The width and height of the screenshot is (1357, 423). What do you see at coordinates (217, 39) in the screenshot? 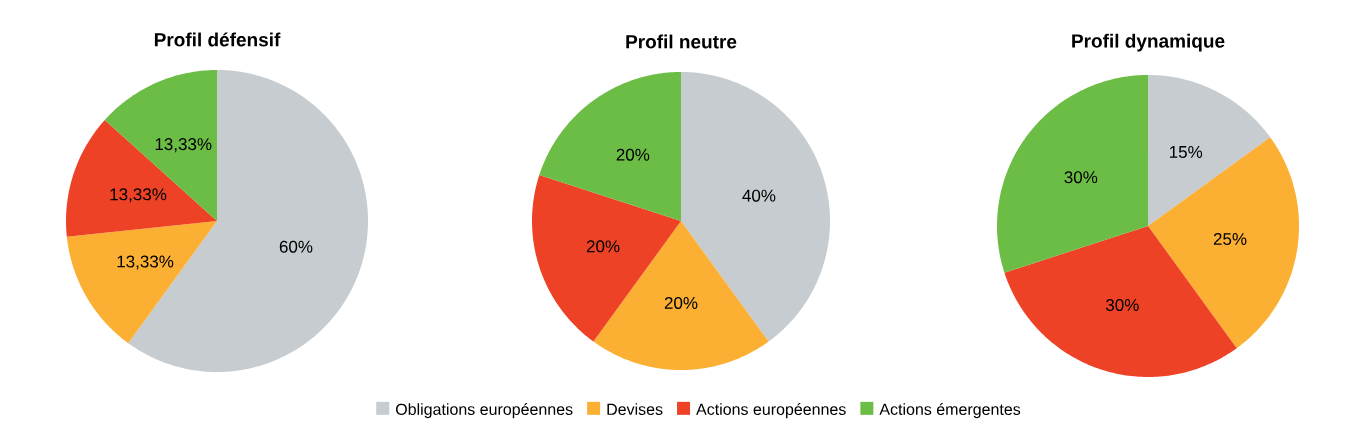
I see `chart-title: Profil défensif` at bounding box center [217, 39].